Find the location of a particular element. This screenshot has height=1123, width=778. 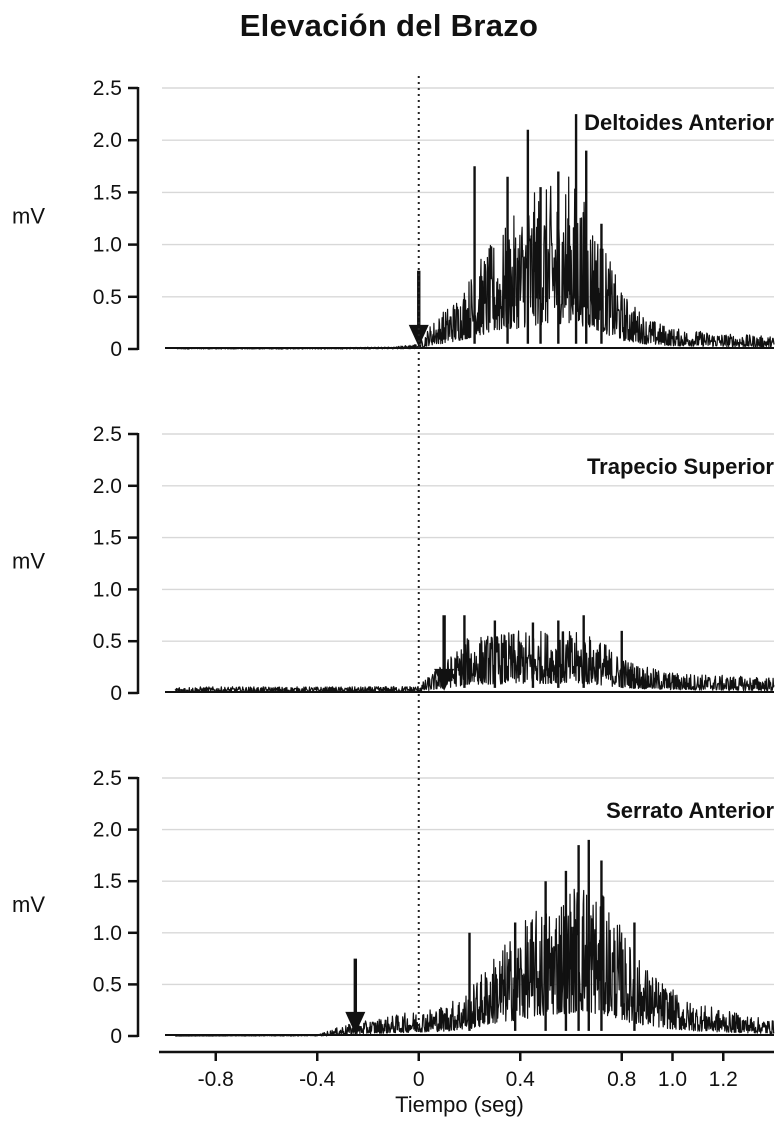

x-tick-label: 1.2 is located at coordinates (723, 1079).